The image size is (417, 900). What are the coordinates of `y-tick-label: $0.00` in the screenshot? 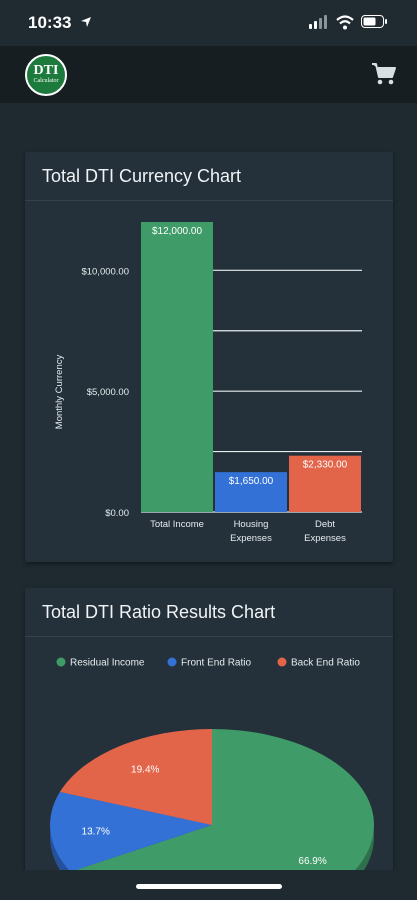 It's located at (117, 513).